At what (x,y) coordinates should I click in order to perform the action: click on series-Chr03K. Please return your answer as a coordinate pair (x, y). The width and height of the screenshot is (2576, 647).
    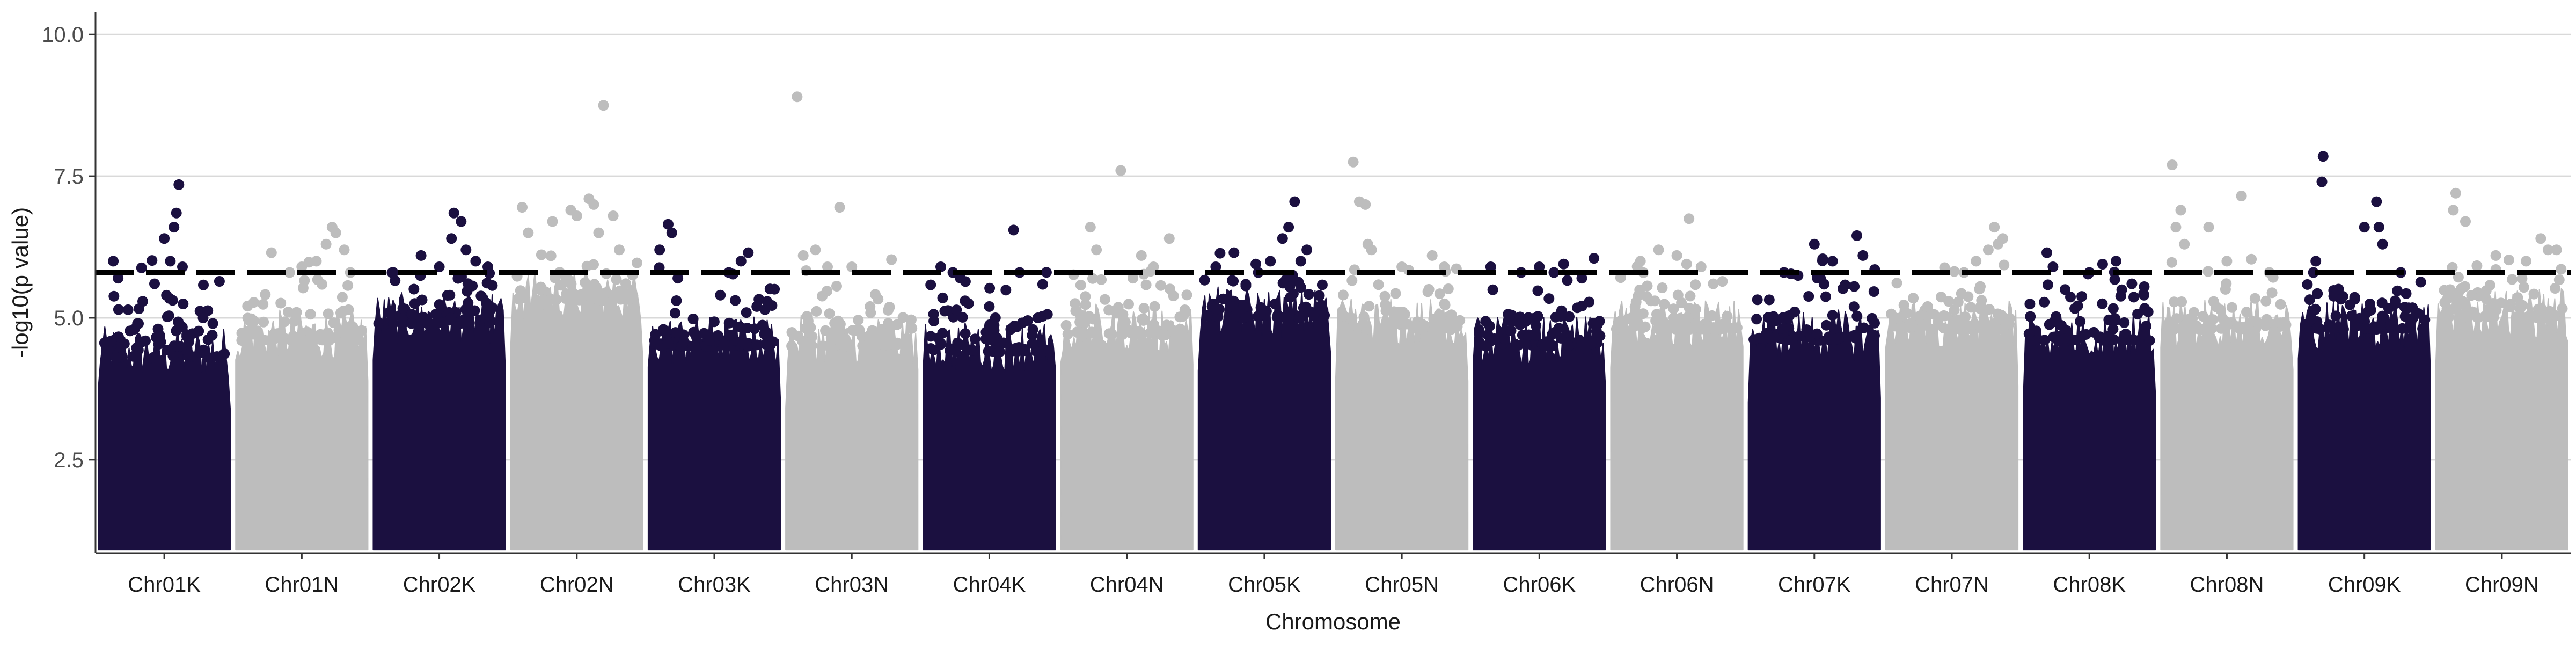
    Looking at the image, I should click on (714, 385).